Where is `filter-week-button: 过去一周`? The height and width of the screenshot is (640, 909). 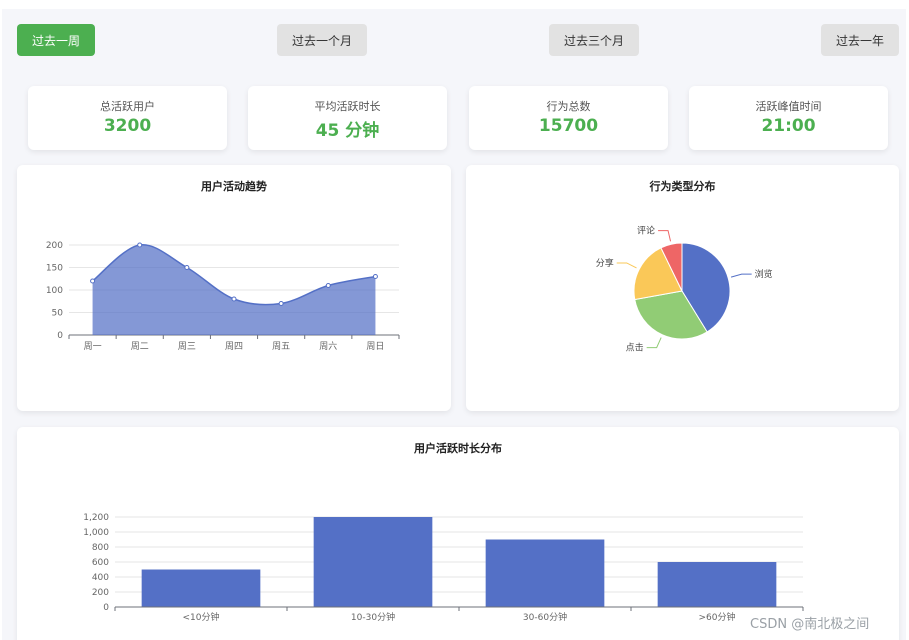 filter-week-button: 过去一周 is located at coordinates (56, 40).